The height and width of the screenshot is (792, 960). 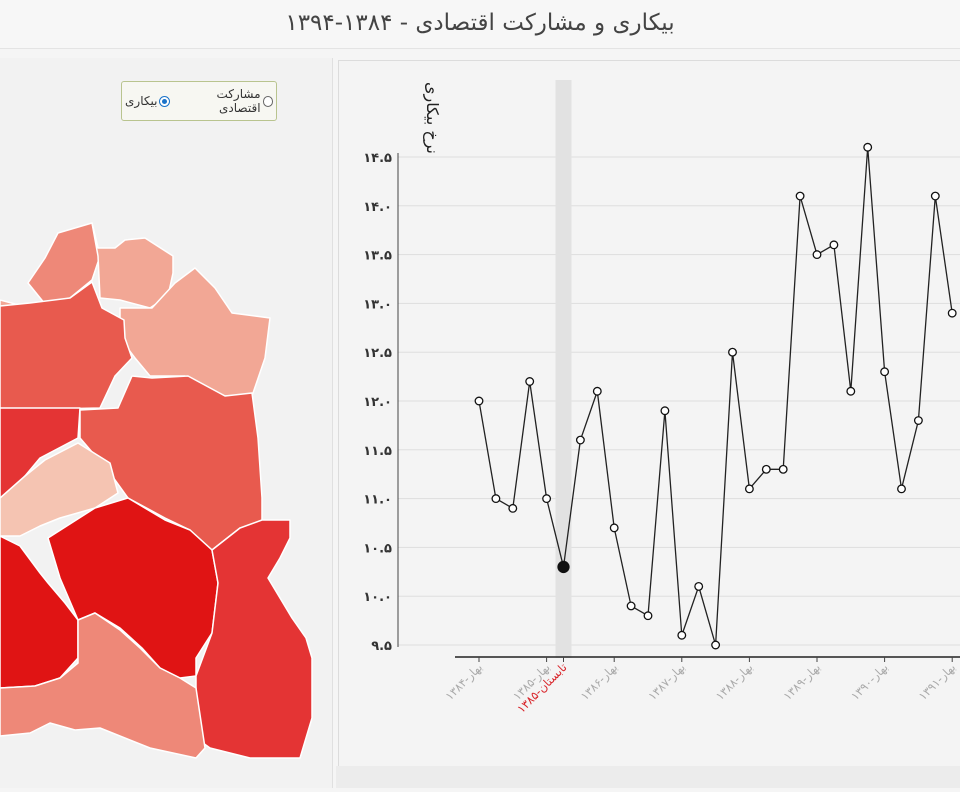 What do you see at coordinates (480, 24) in the screenshot?
I see `page-title: بیکاری و مشارکت اقتصادی - ۱۳۸۴-۱۳۹۴` at bounding box center [480, 24].